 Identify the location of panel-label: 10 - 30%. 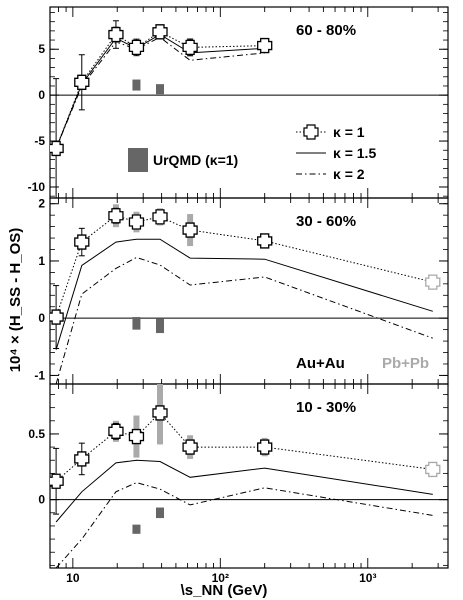
(326, 407).